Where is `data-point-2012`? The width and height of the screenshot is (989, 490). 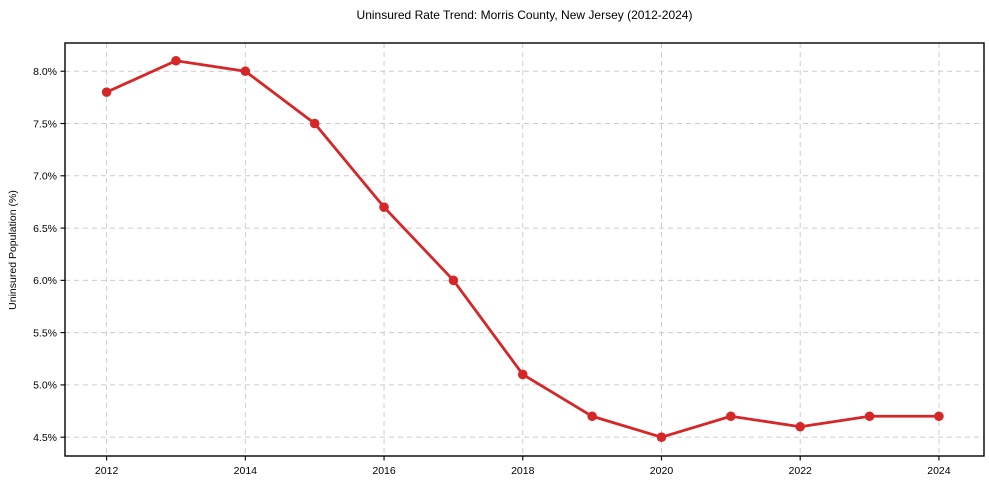 data-point-2012 is located at coordinates (106, 92).